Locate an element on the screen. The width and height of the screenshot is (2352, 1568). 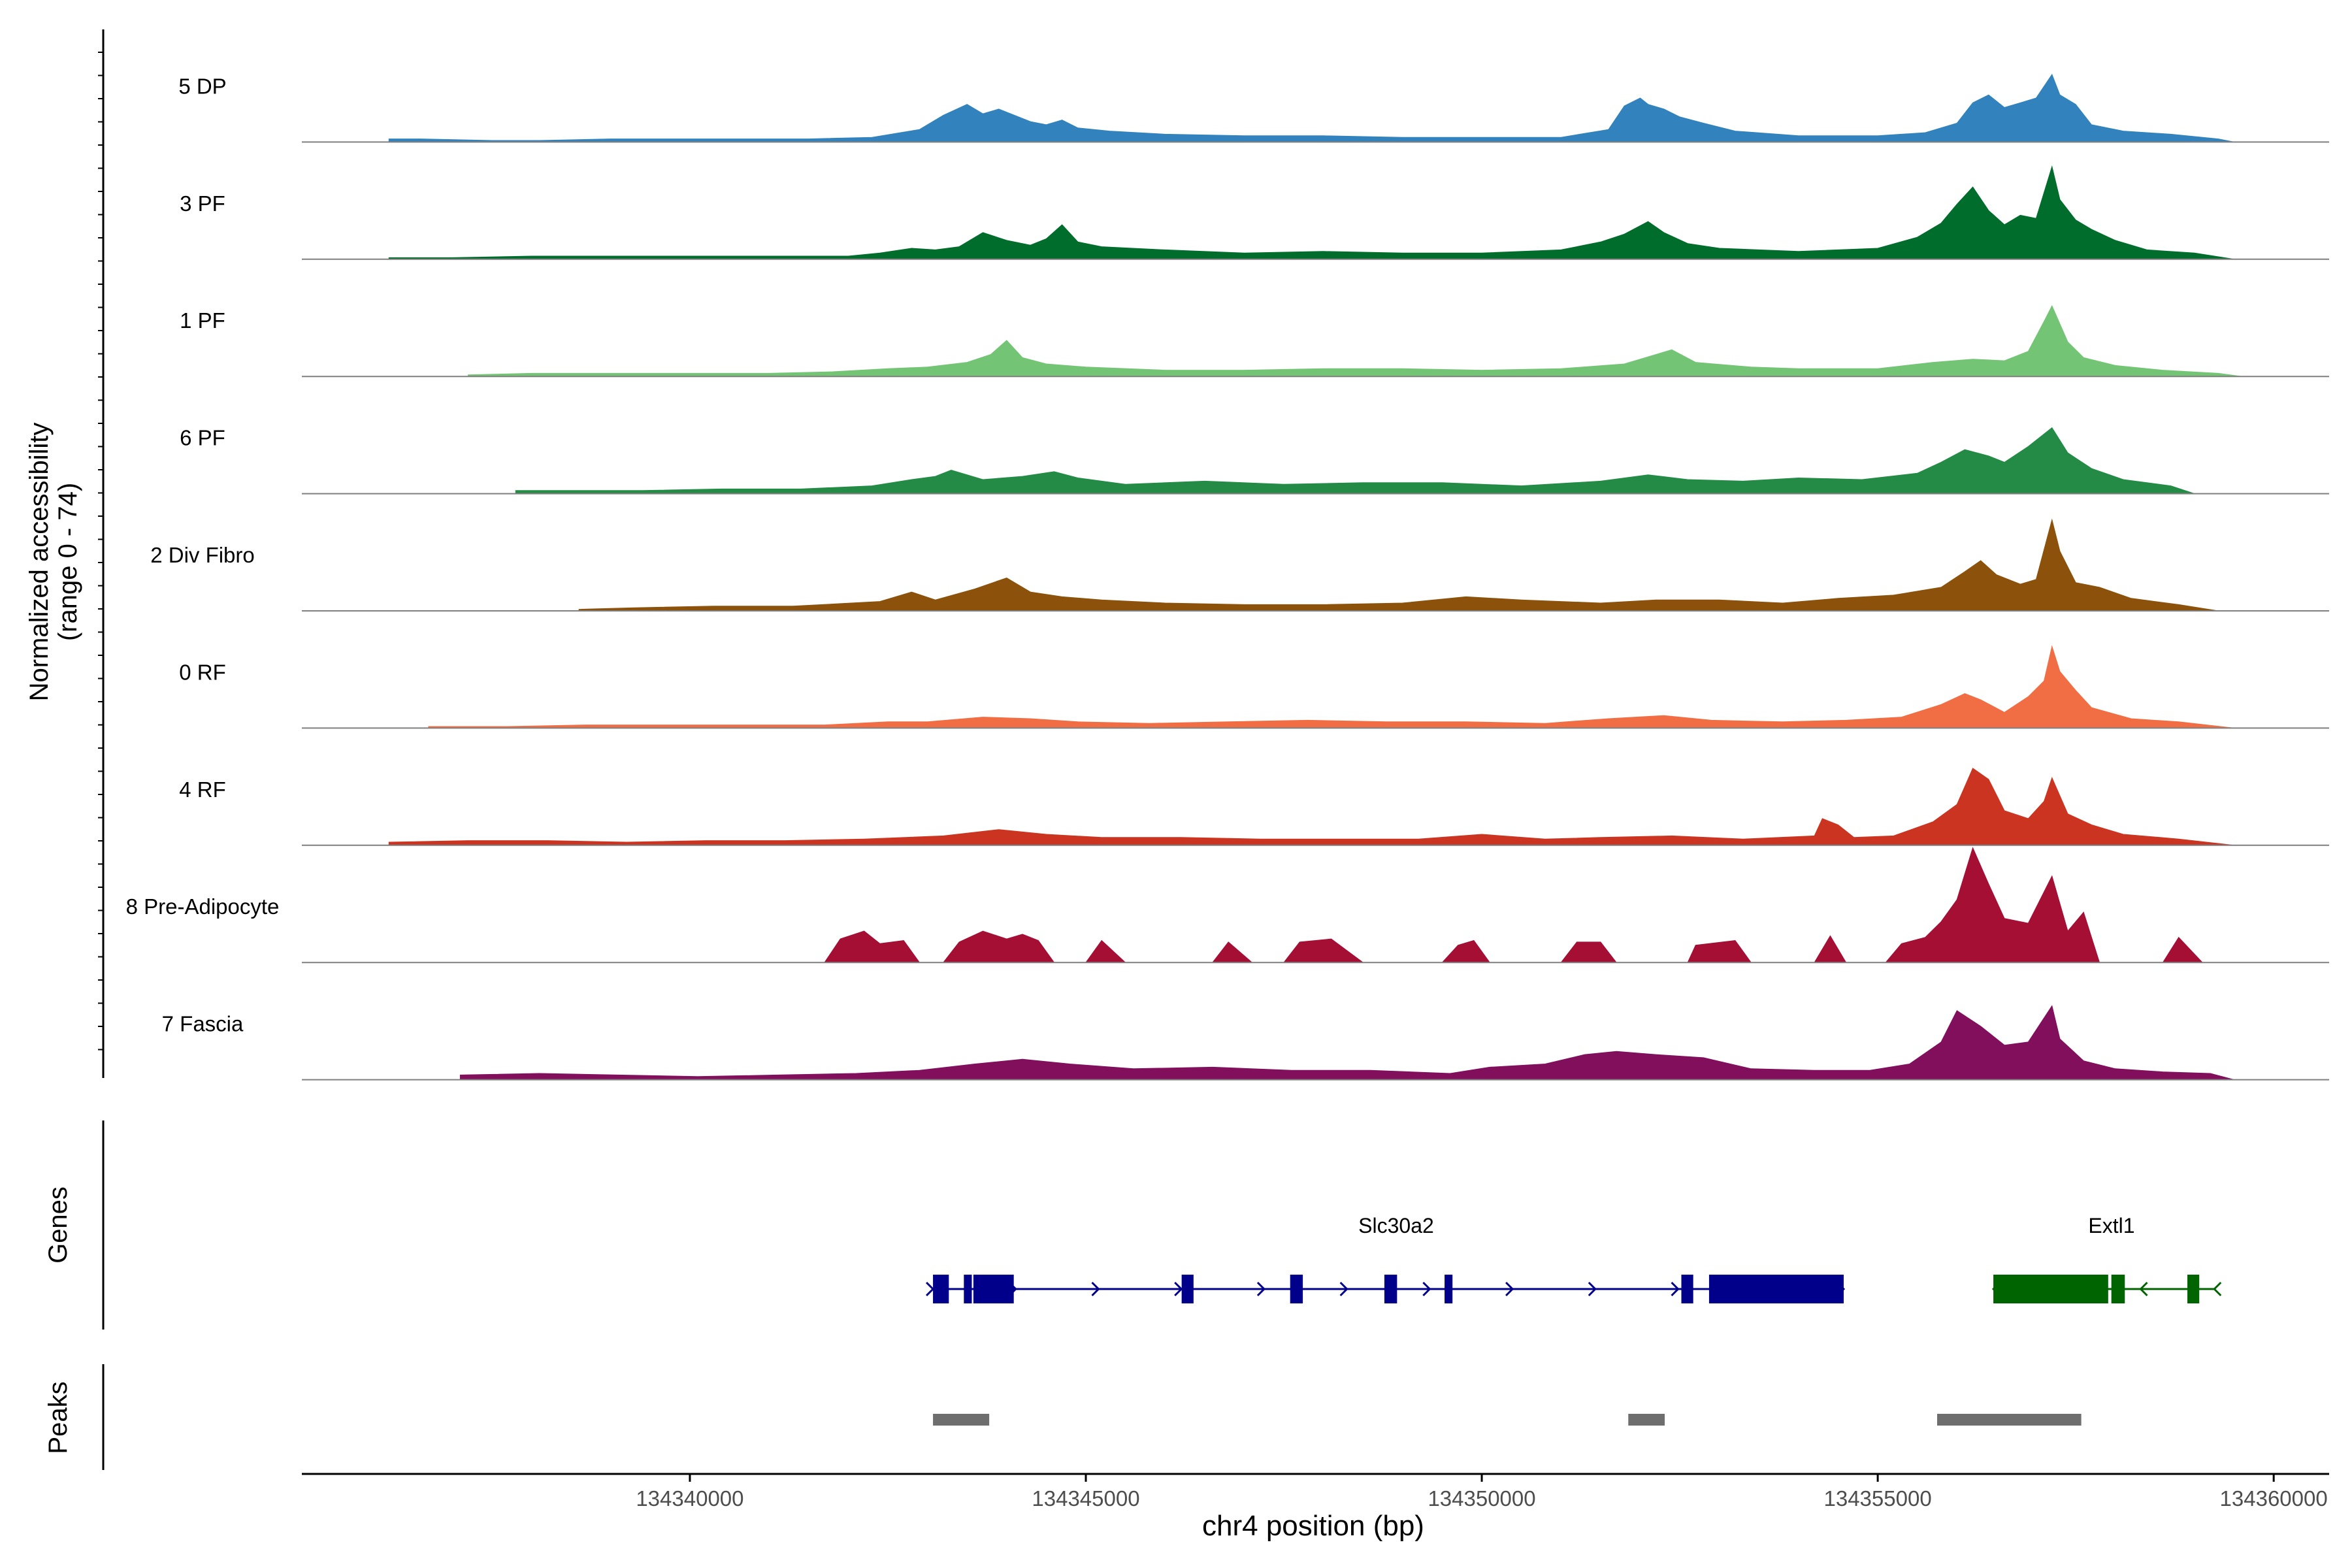
peaks-label: Peaks is located at coordinates (58, 1417).